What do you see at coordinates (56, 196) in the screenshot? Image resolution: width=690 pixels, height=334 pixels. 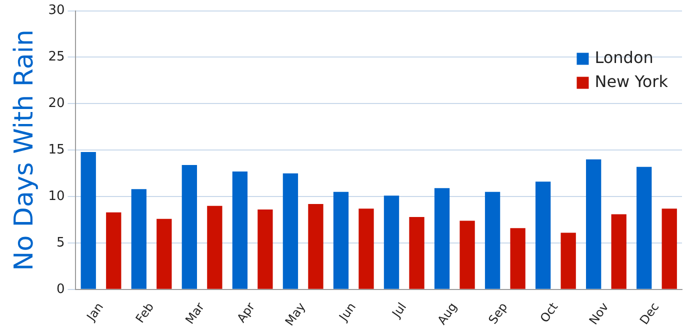 I see `y-tick-label: 10` at bounding box center [56, 196].